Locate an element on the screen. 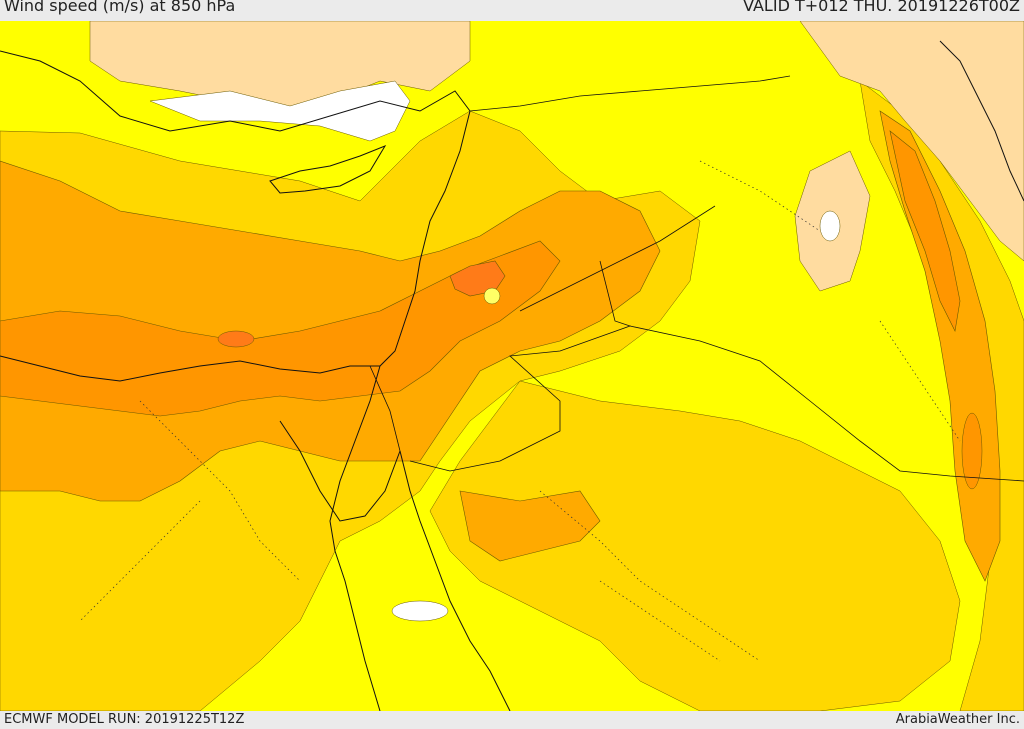  coastline-turkey is located at coordinates (235, 91).